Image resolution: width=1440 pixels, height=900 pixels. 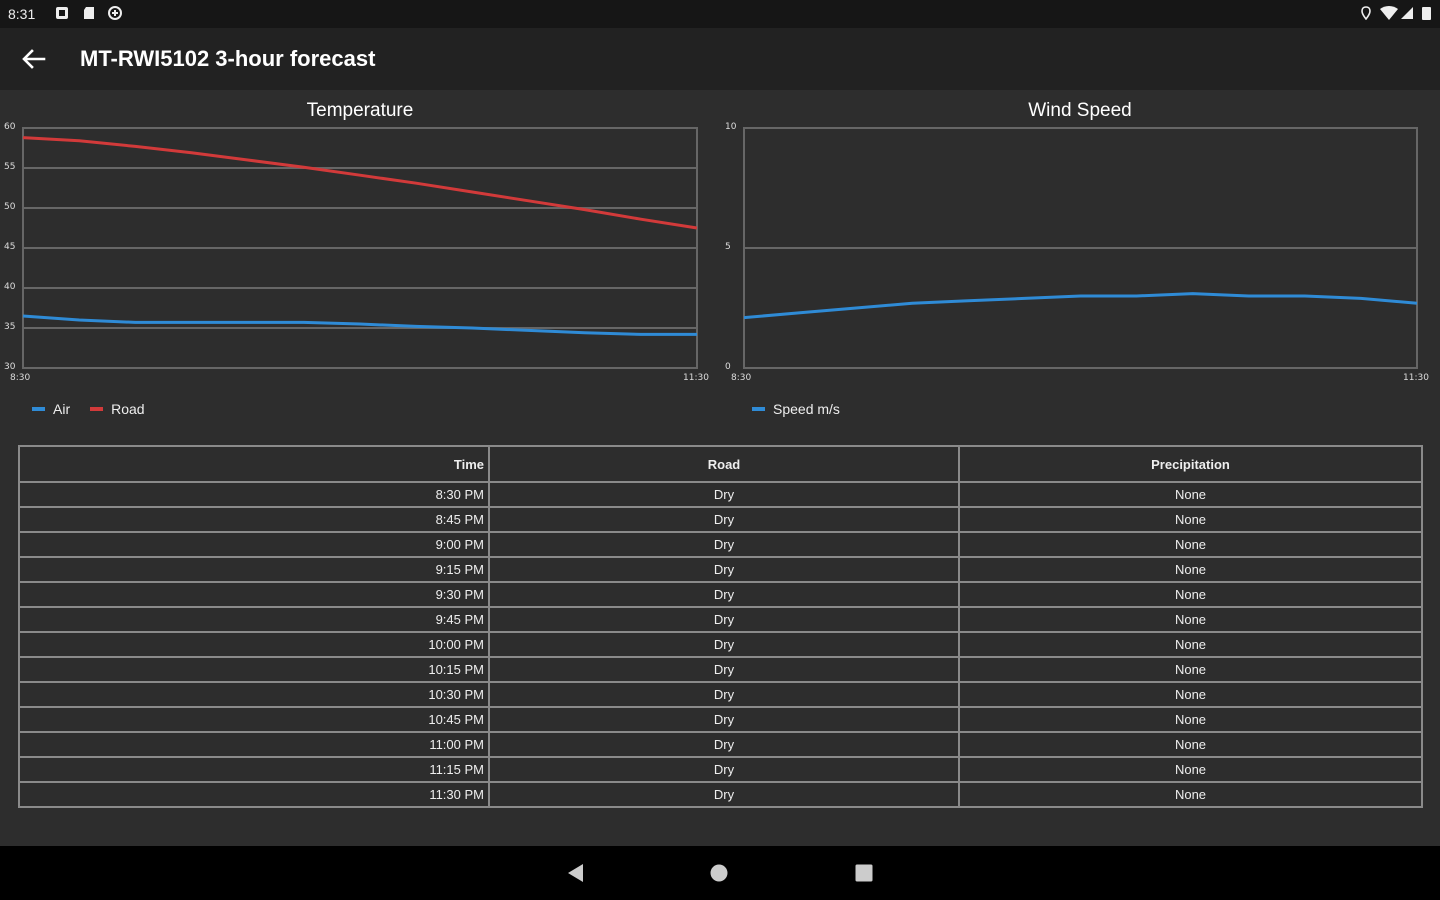 I want to click on road-swatch, so click(x=97, y=409).